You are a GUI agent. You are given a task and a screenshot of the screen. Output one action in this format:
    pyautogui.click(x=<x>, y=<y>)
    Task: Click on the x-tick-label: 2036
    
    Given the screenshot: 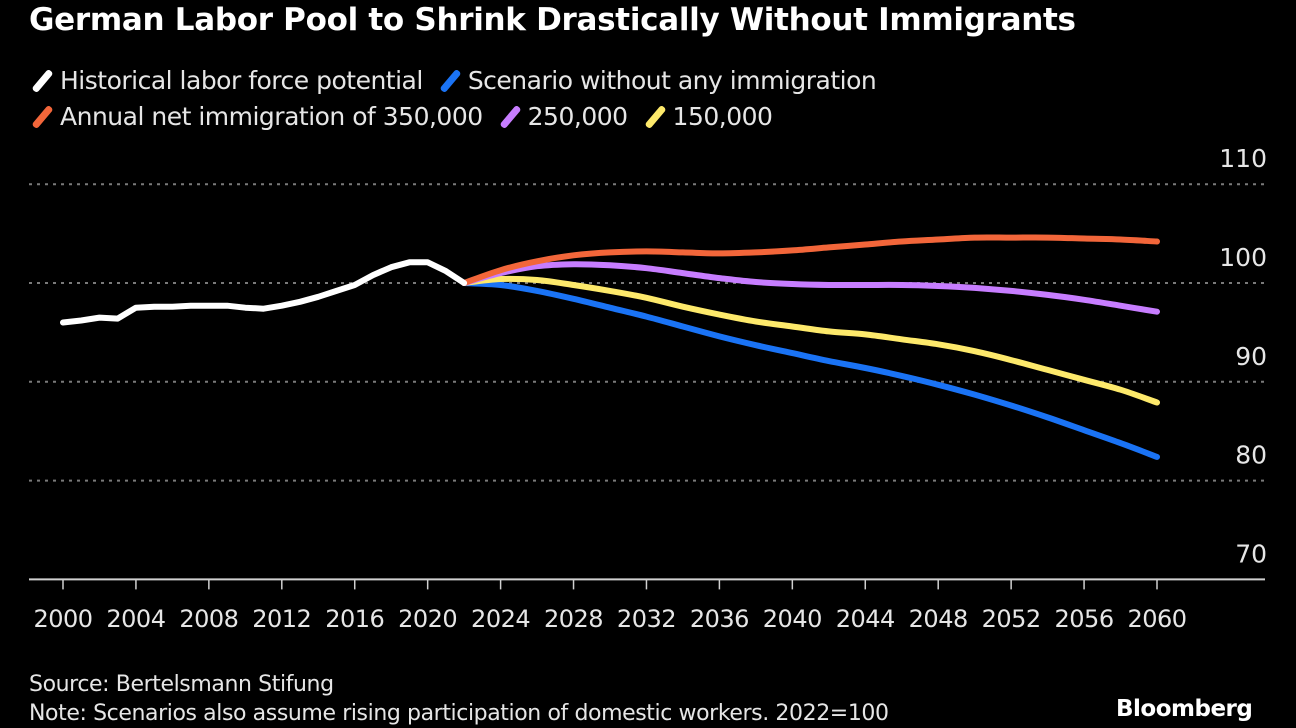 What is the action you would take?
    pyautogui.click(x=719, y=619)
    